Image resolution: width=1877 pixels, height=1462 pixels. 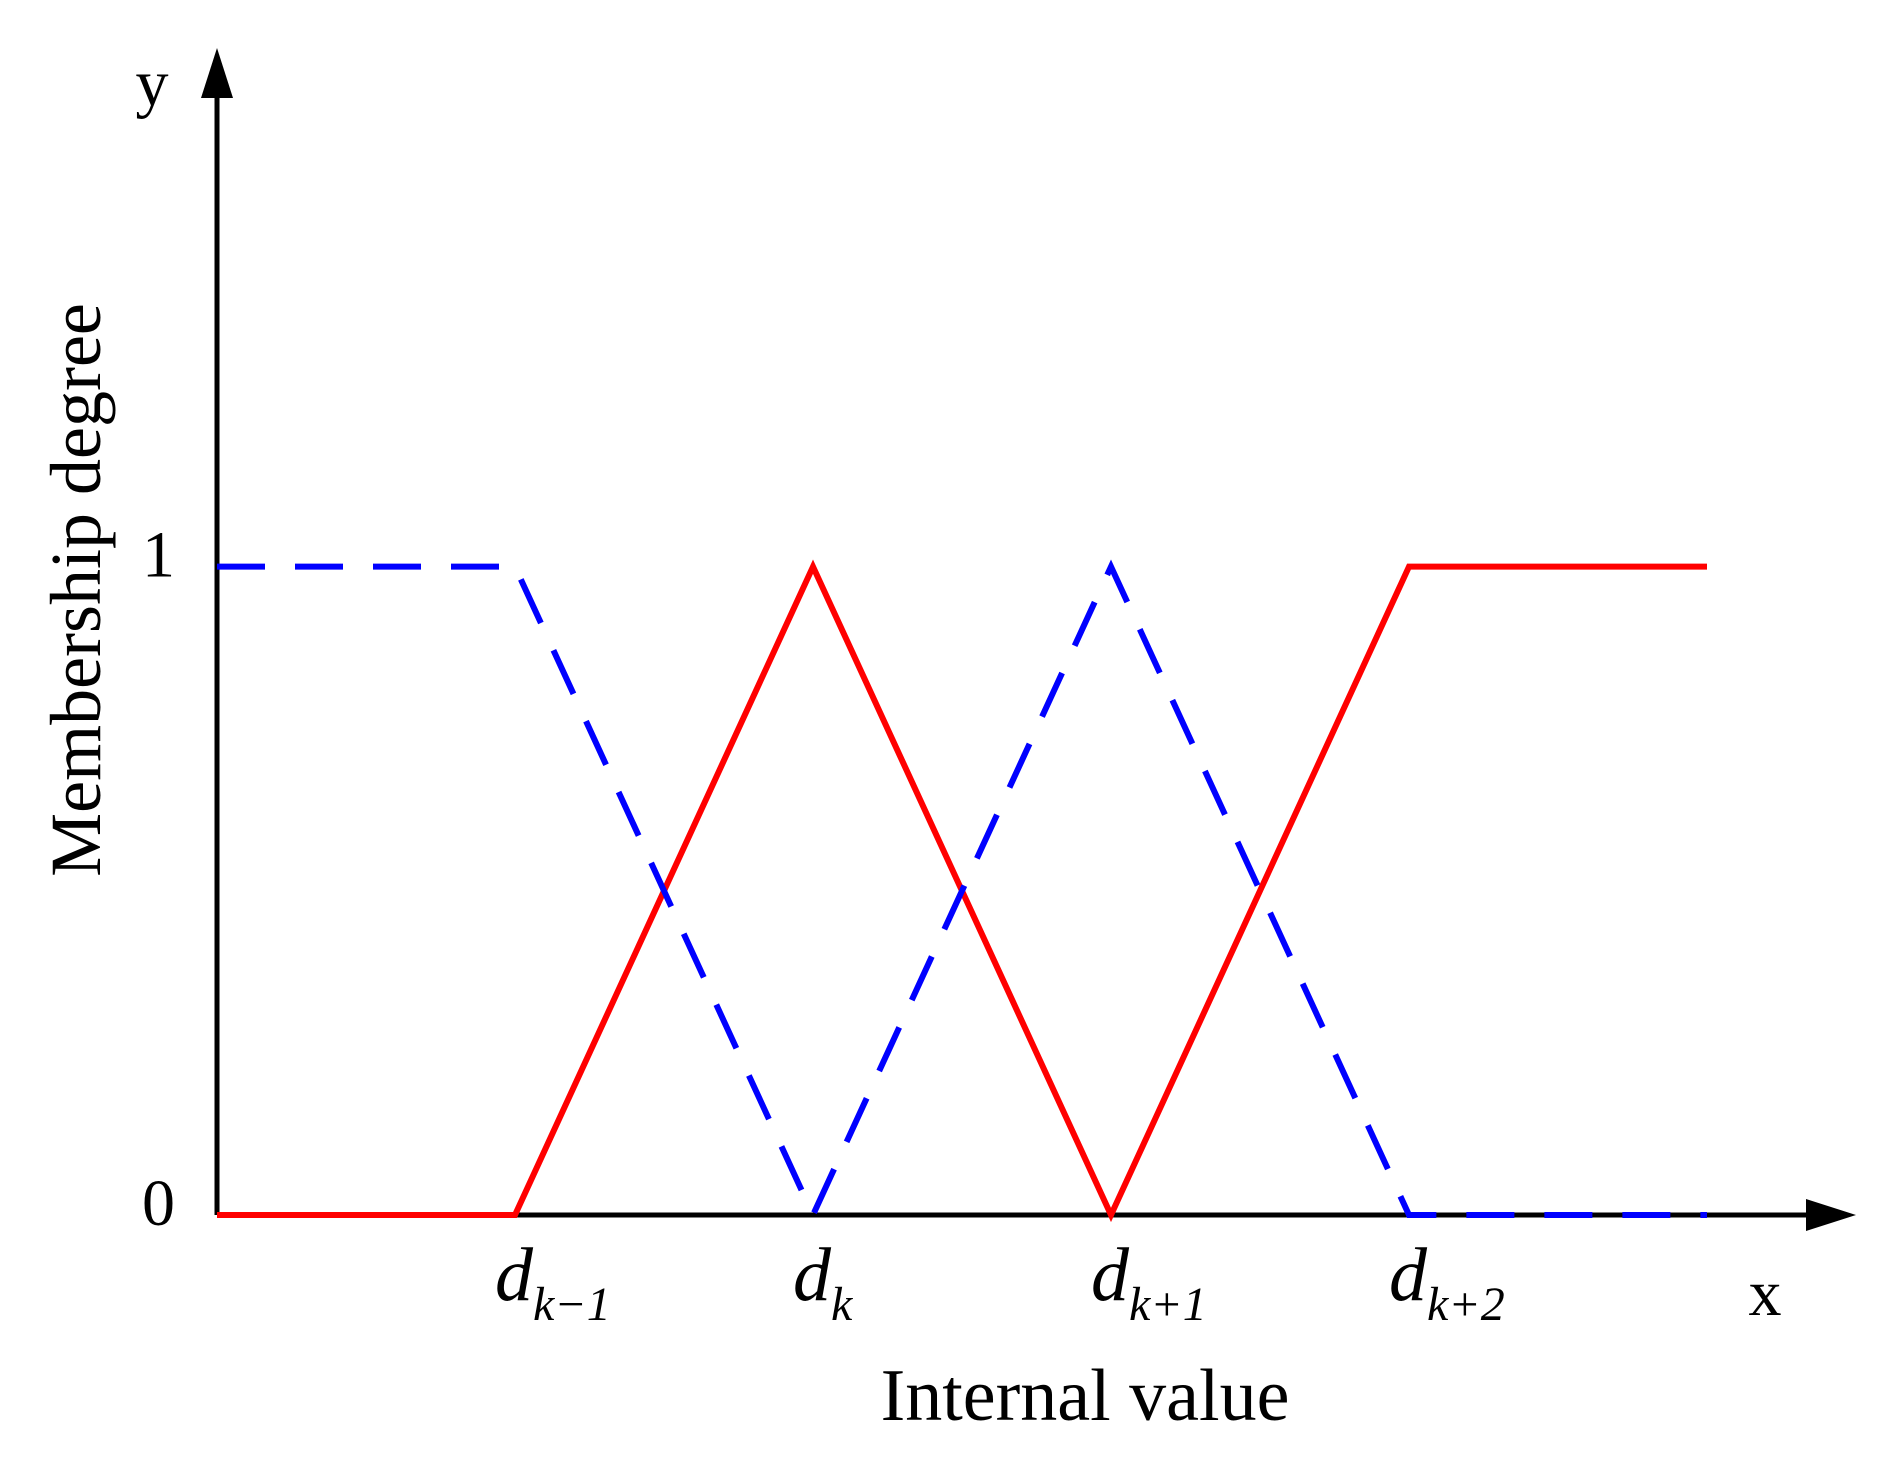 What do you see at coordinates (842, 1304) in the screenshot?
I see `tick-sub: k` at bounding box center [842, 1304].